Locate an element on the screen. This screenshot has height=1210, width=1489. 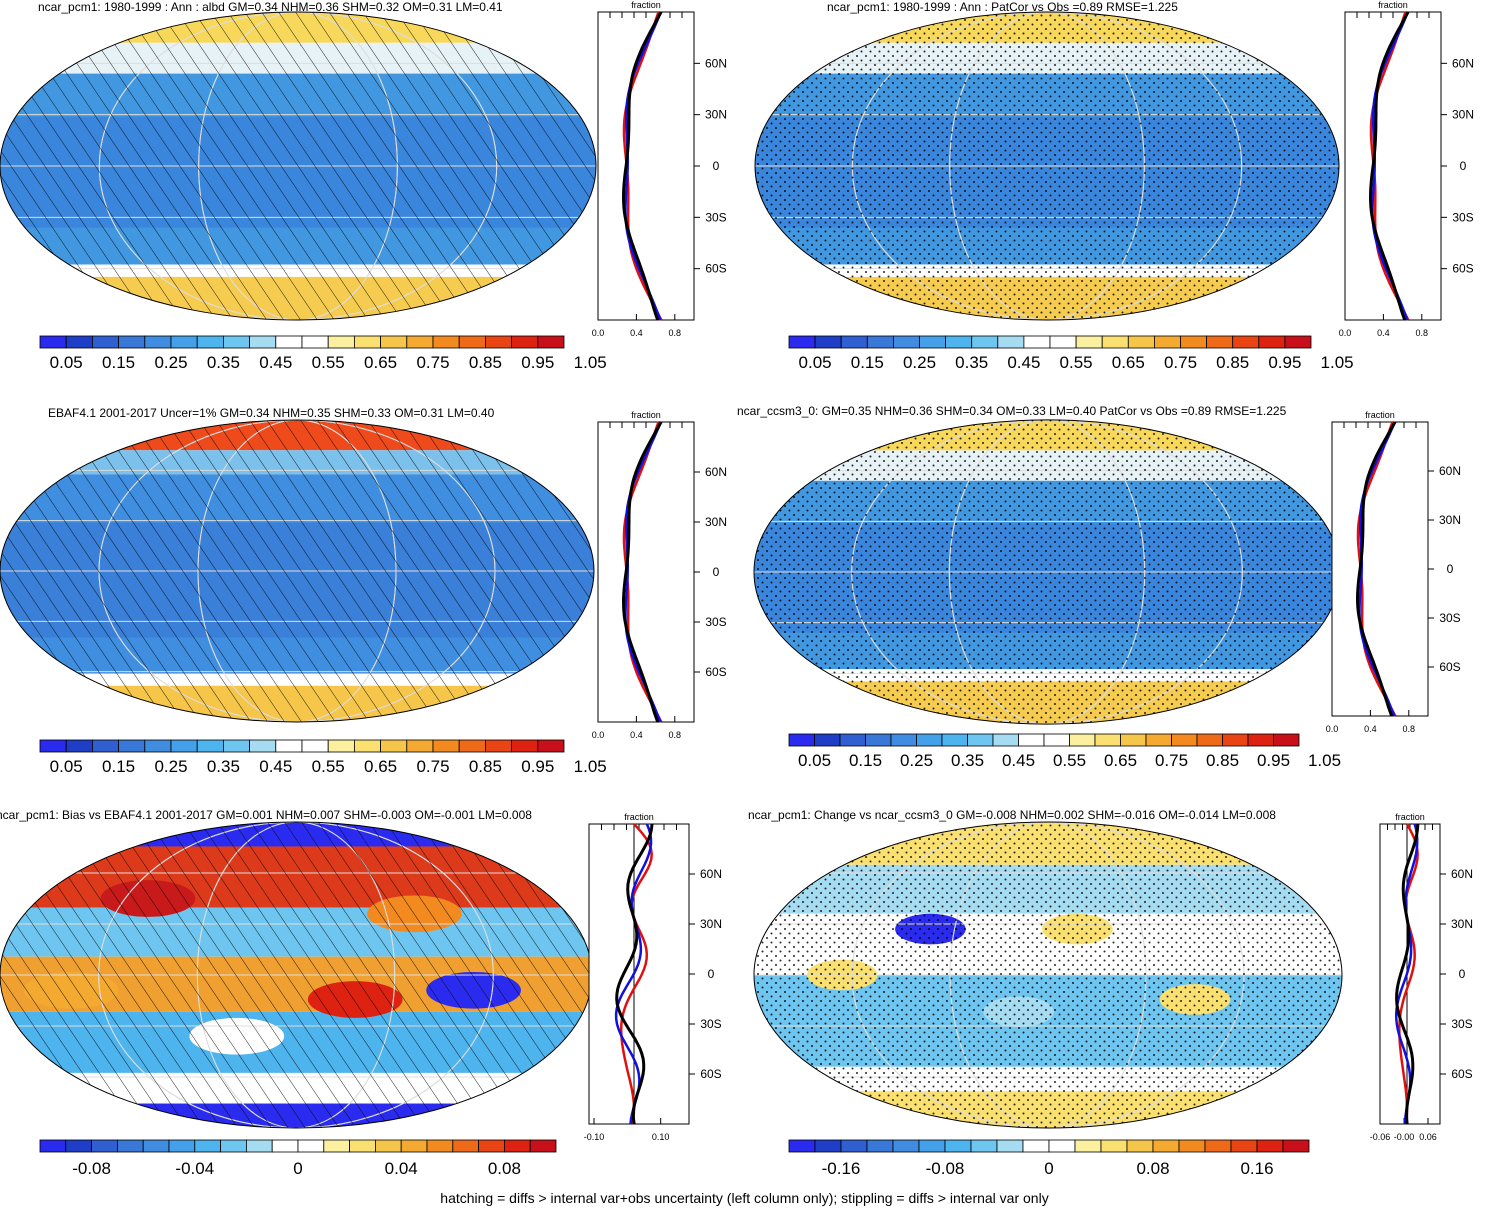
x-tick-label: 0.10 is located at coordinates (661, 1137).